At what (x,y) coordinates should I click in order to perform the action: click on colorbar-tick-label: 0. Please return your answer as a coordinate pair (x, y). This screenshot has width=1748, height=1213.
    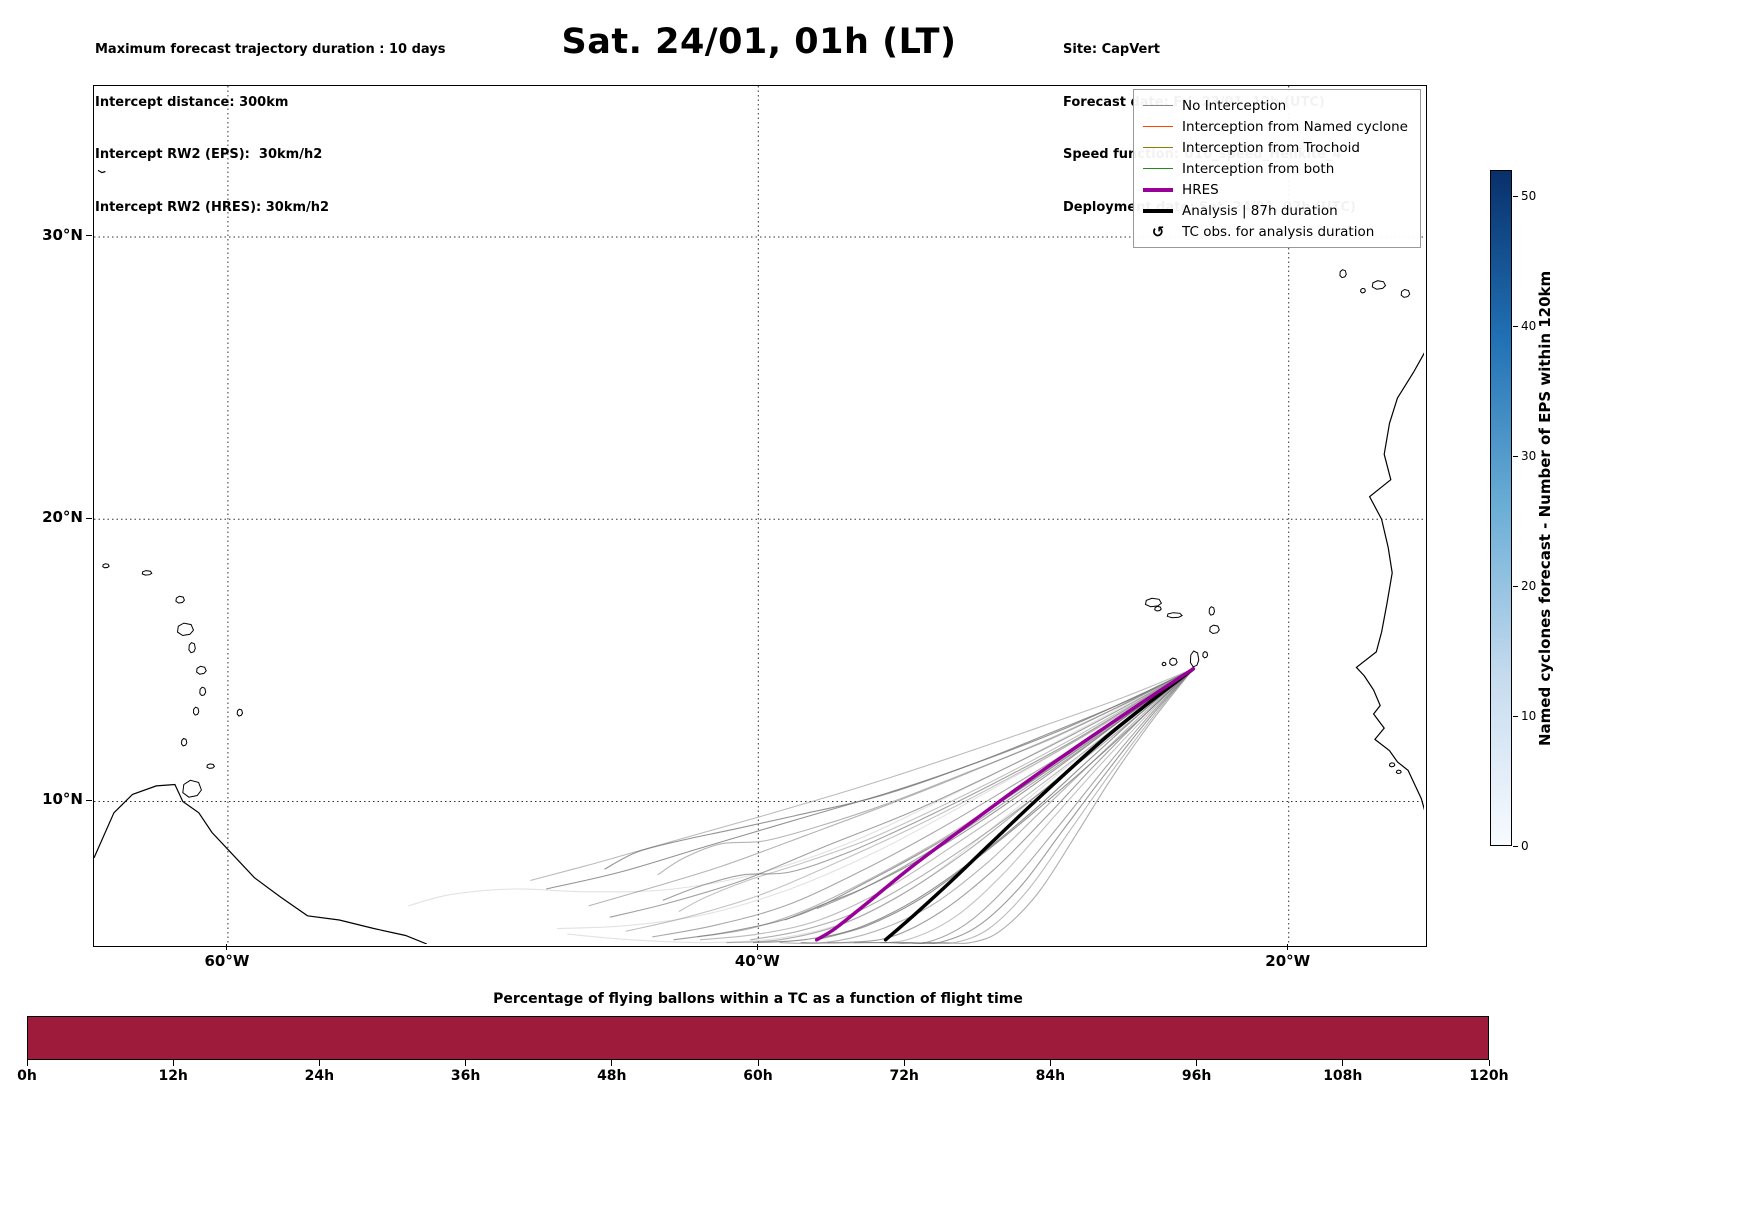
    Looking at the image, I should click on (1525, 846).